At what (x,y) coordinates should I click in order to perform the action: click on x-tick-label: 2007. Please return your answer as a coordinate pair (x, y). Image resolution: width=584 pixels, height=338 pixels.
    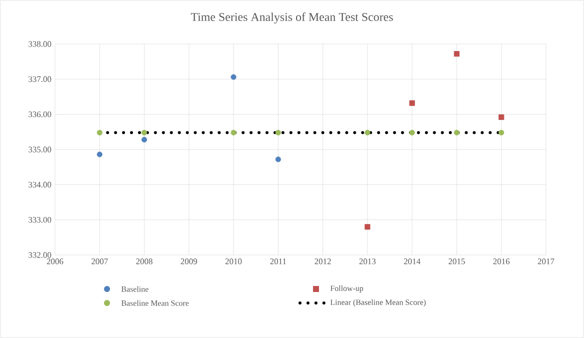
    Looking at the image, I should click on (100, 261).